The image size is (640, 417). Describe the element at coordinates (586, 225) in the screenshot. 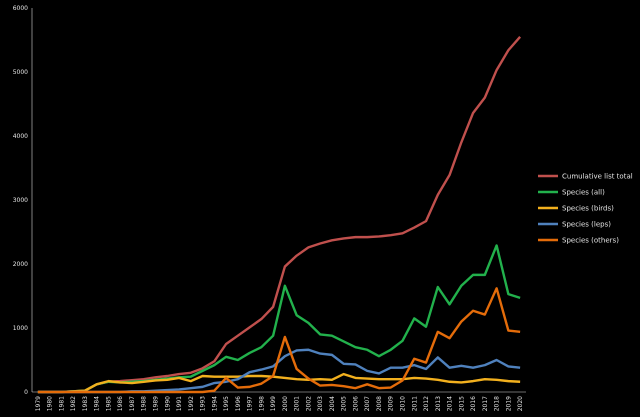

I see `legend-label-3: Species (leps)` at that location.